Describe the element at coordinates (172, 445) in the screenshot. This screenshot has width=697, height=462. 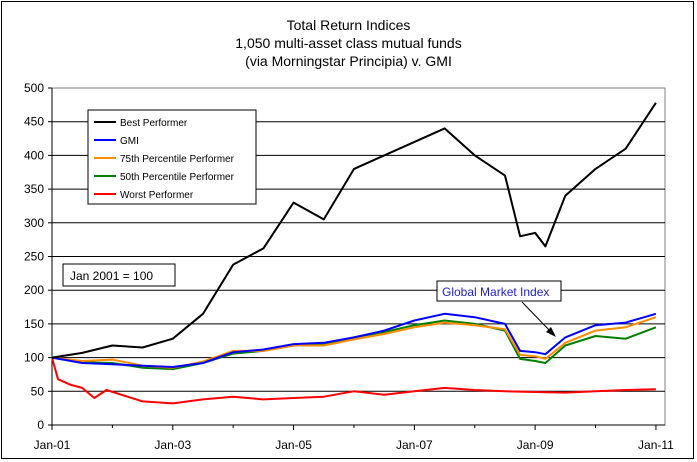
I see `x-tick-label: Jan-03` at that location.